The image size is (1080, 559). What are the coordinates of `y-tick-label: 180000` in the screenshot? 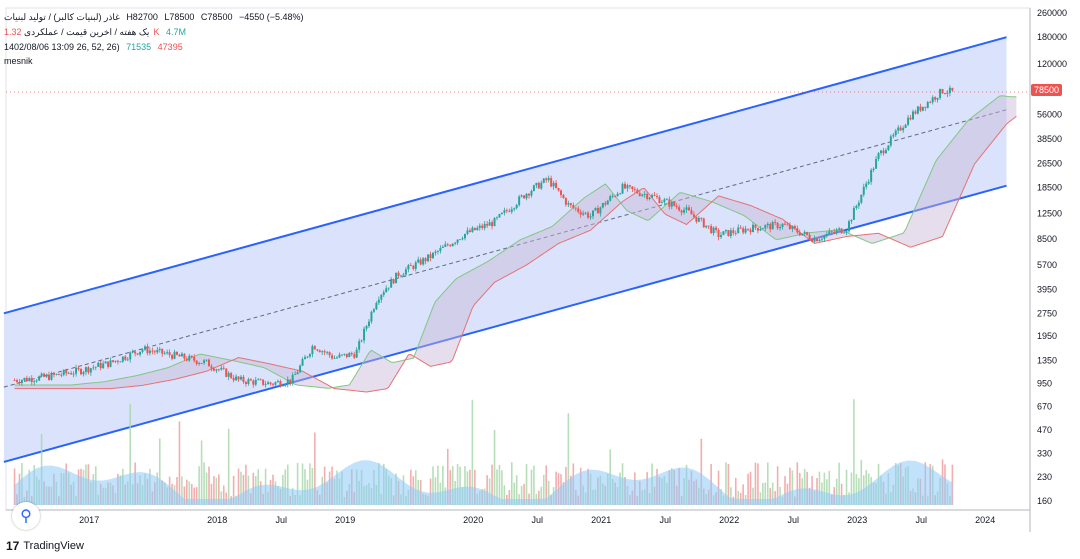 It's located at (1052, 37).